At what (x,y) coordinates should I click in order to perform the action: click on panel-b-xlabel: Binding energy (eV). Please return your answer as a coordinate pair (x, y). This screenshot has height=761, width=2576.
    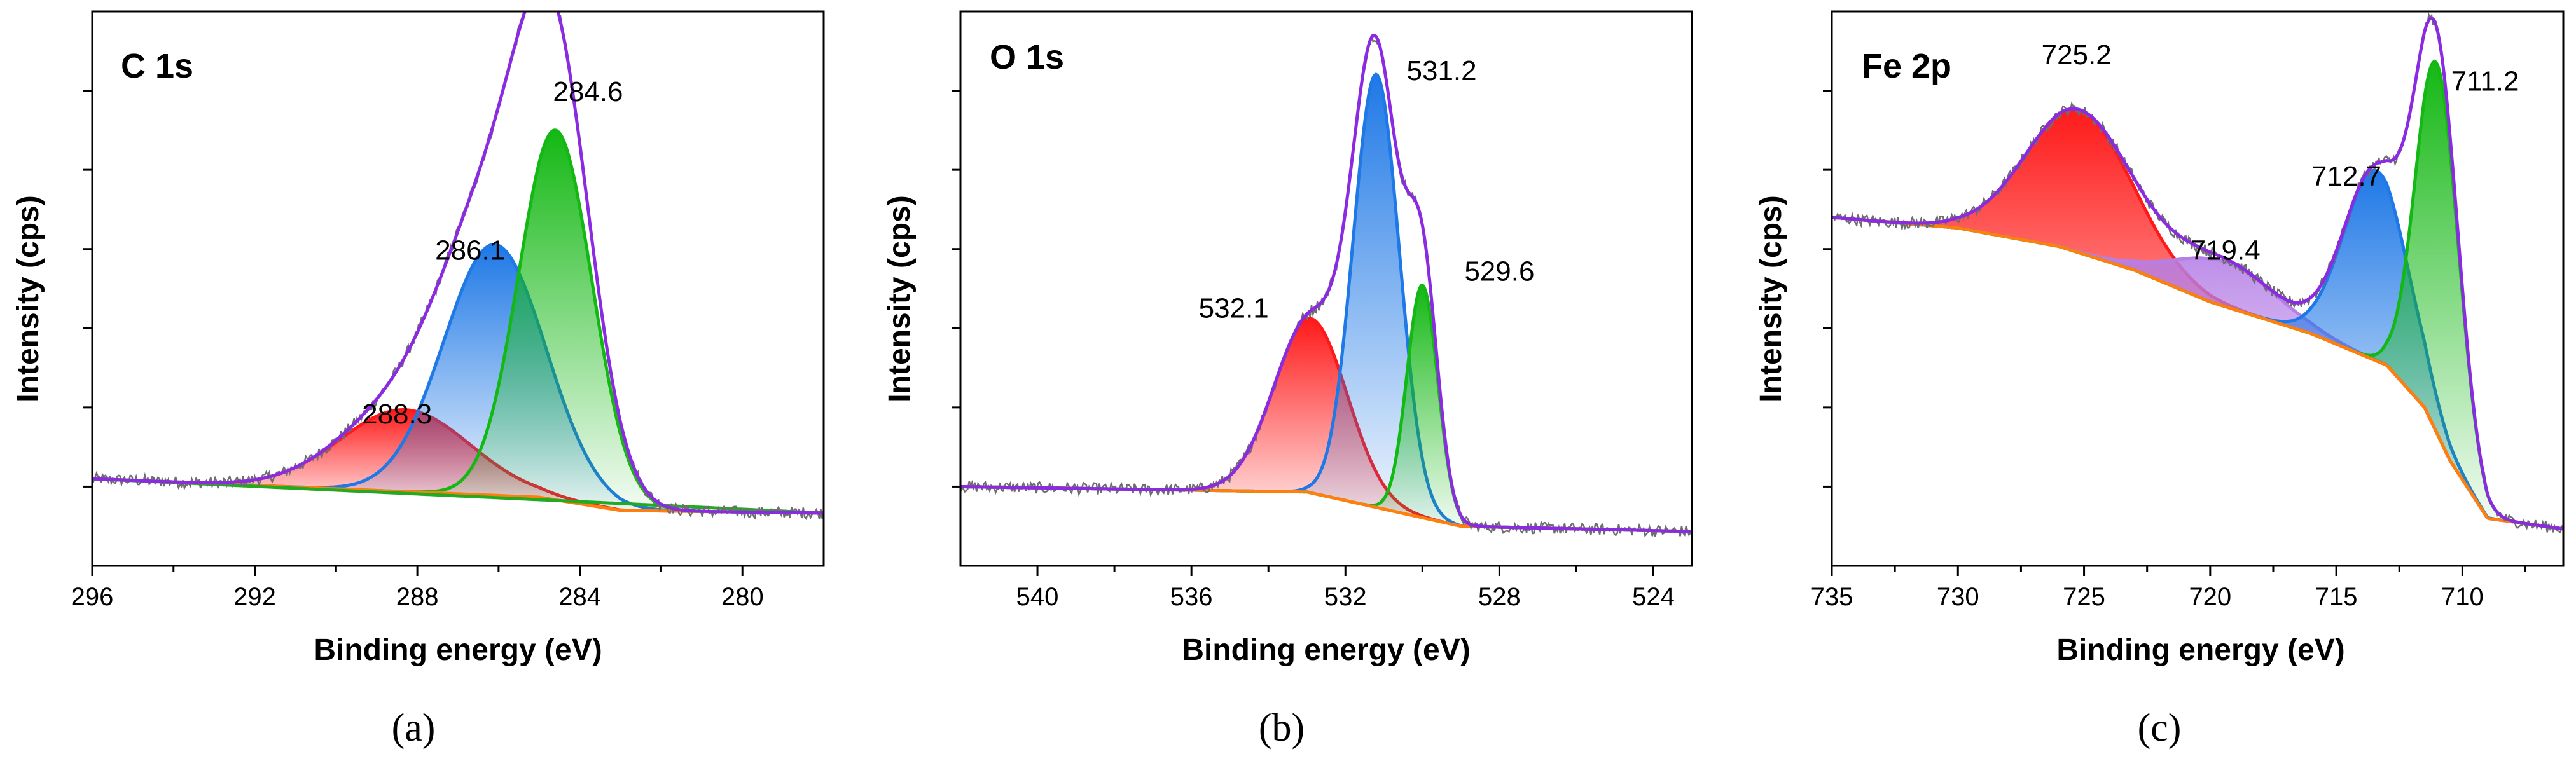
    Looking at the image, I should click on (1326, 650).